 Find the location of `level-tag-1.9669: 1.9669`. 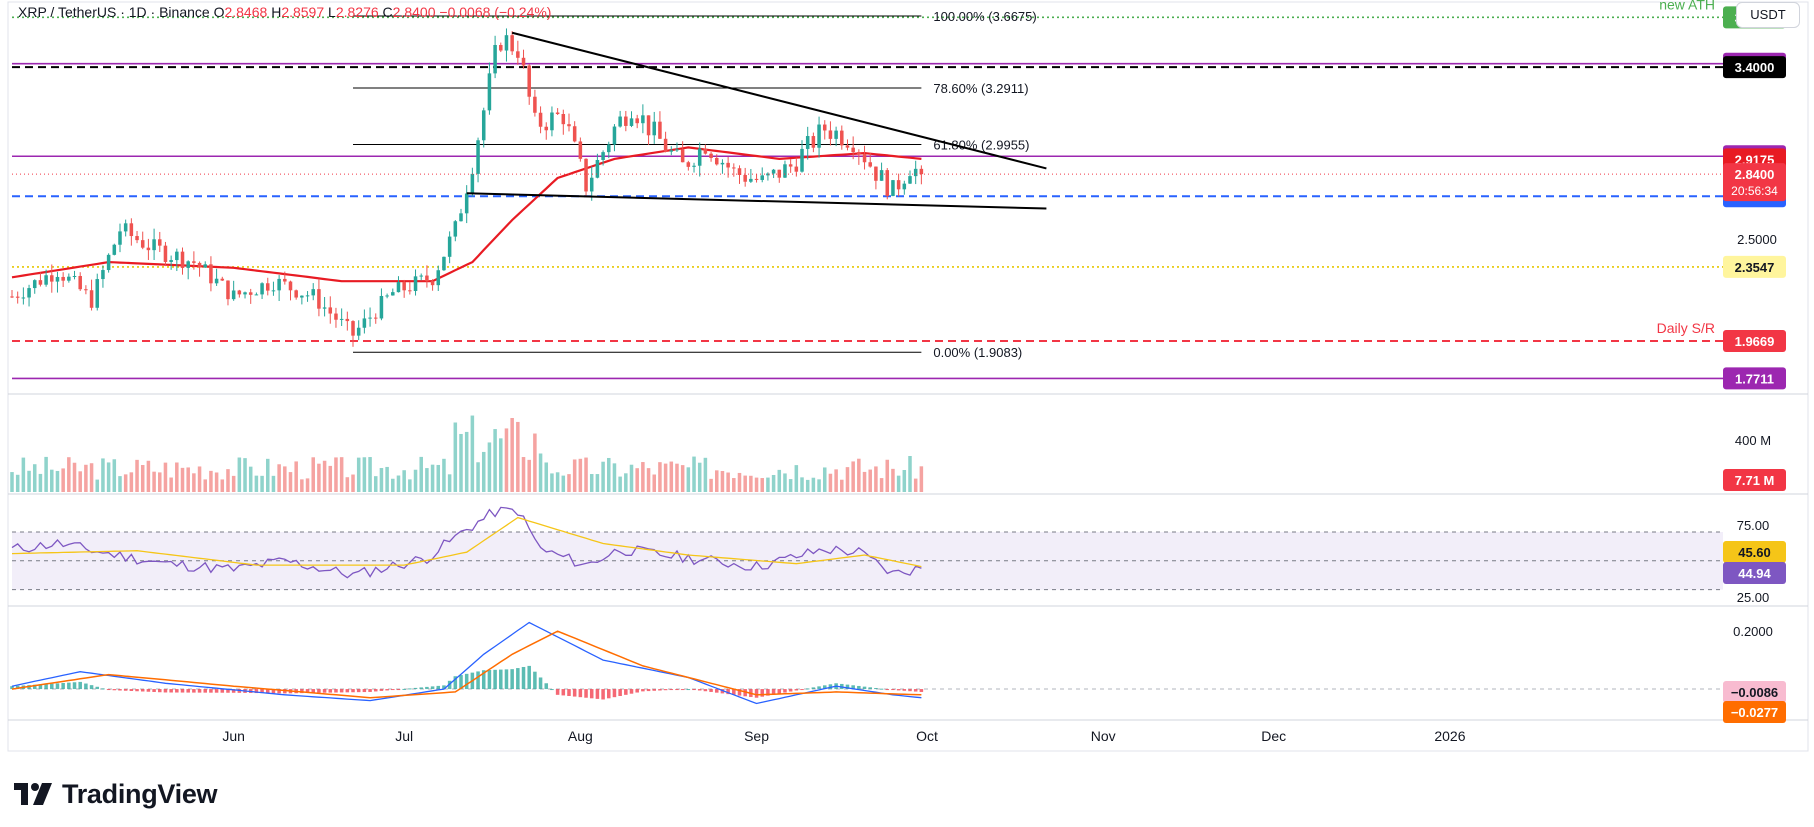

level-tag-1.9669: 1.9669 is located at coordinates (1754, 340).